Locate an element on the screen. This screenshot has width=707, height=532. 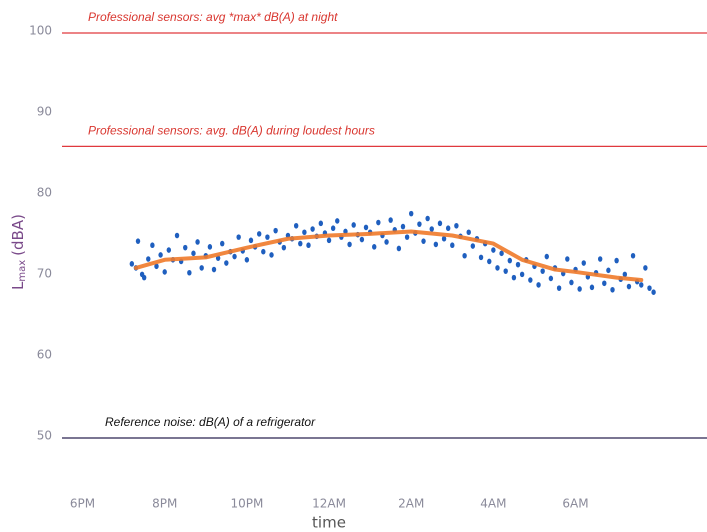
y-tick-label: 80 is located at coordinates (44, 193).